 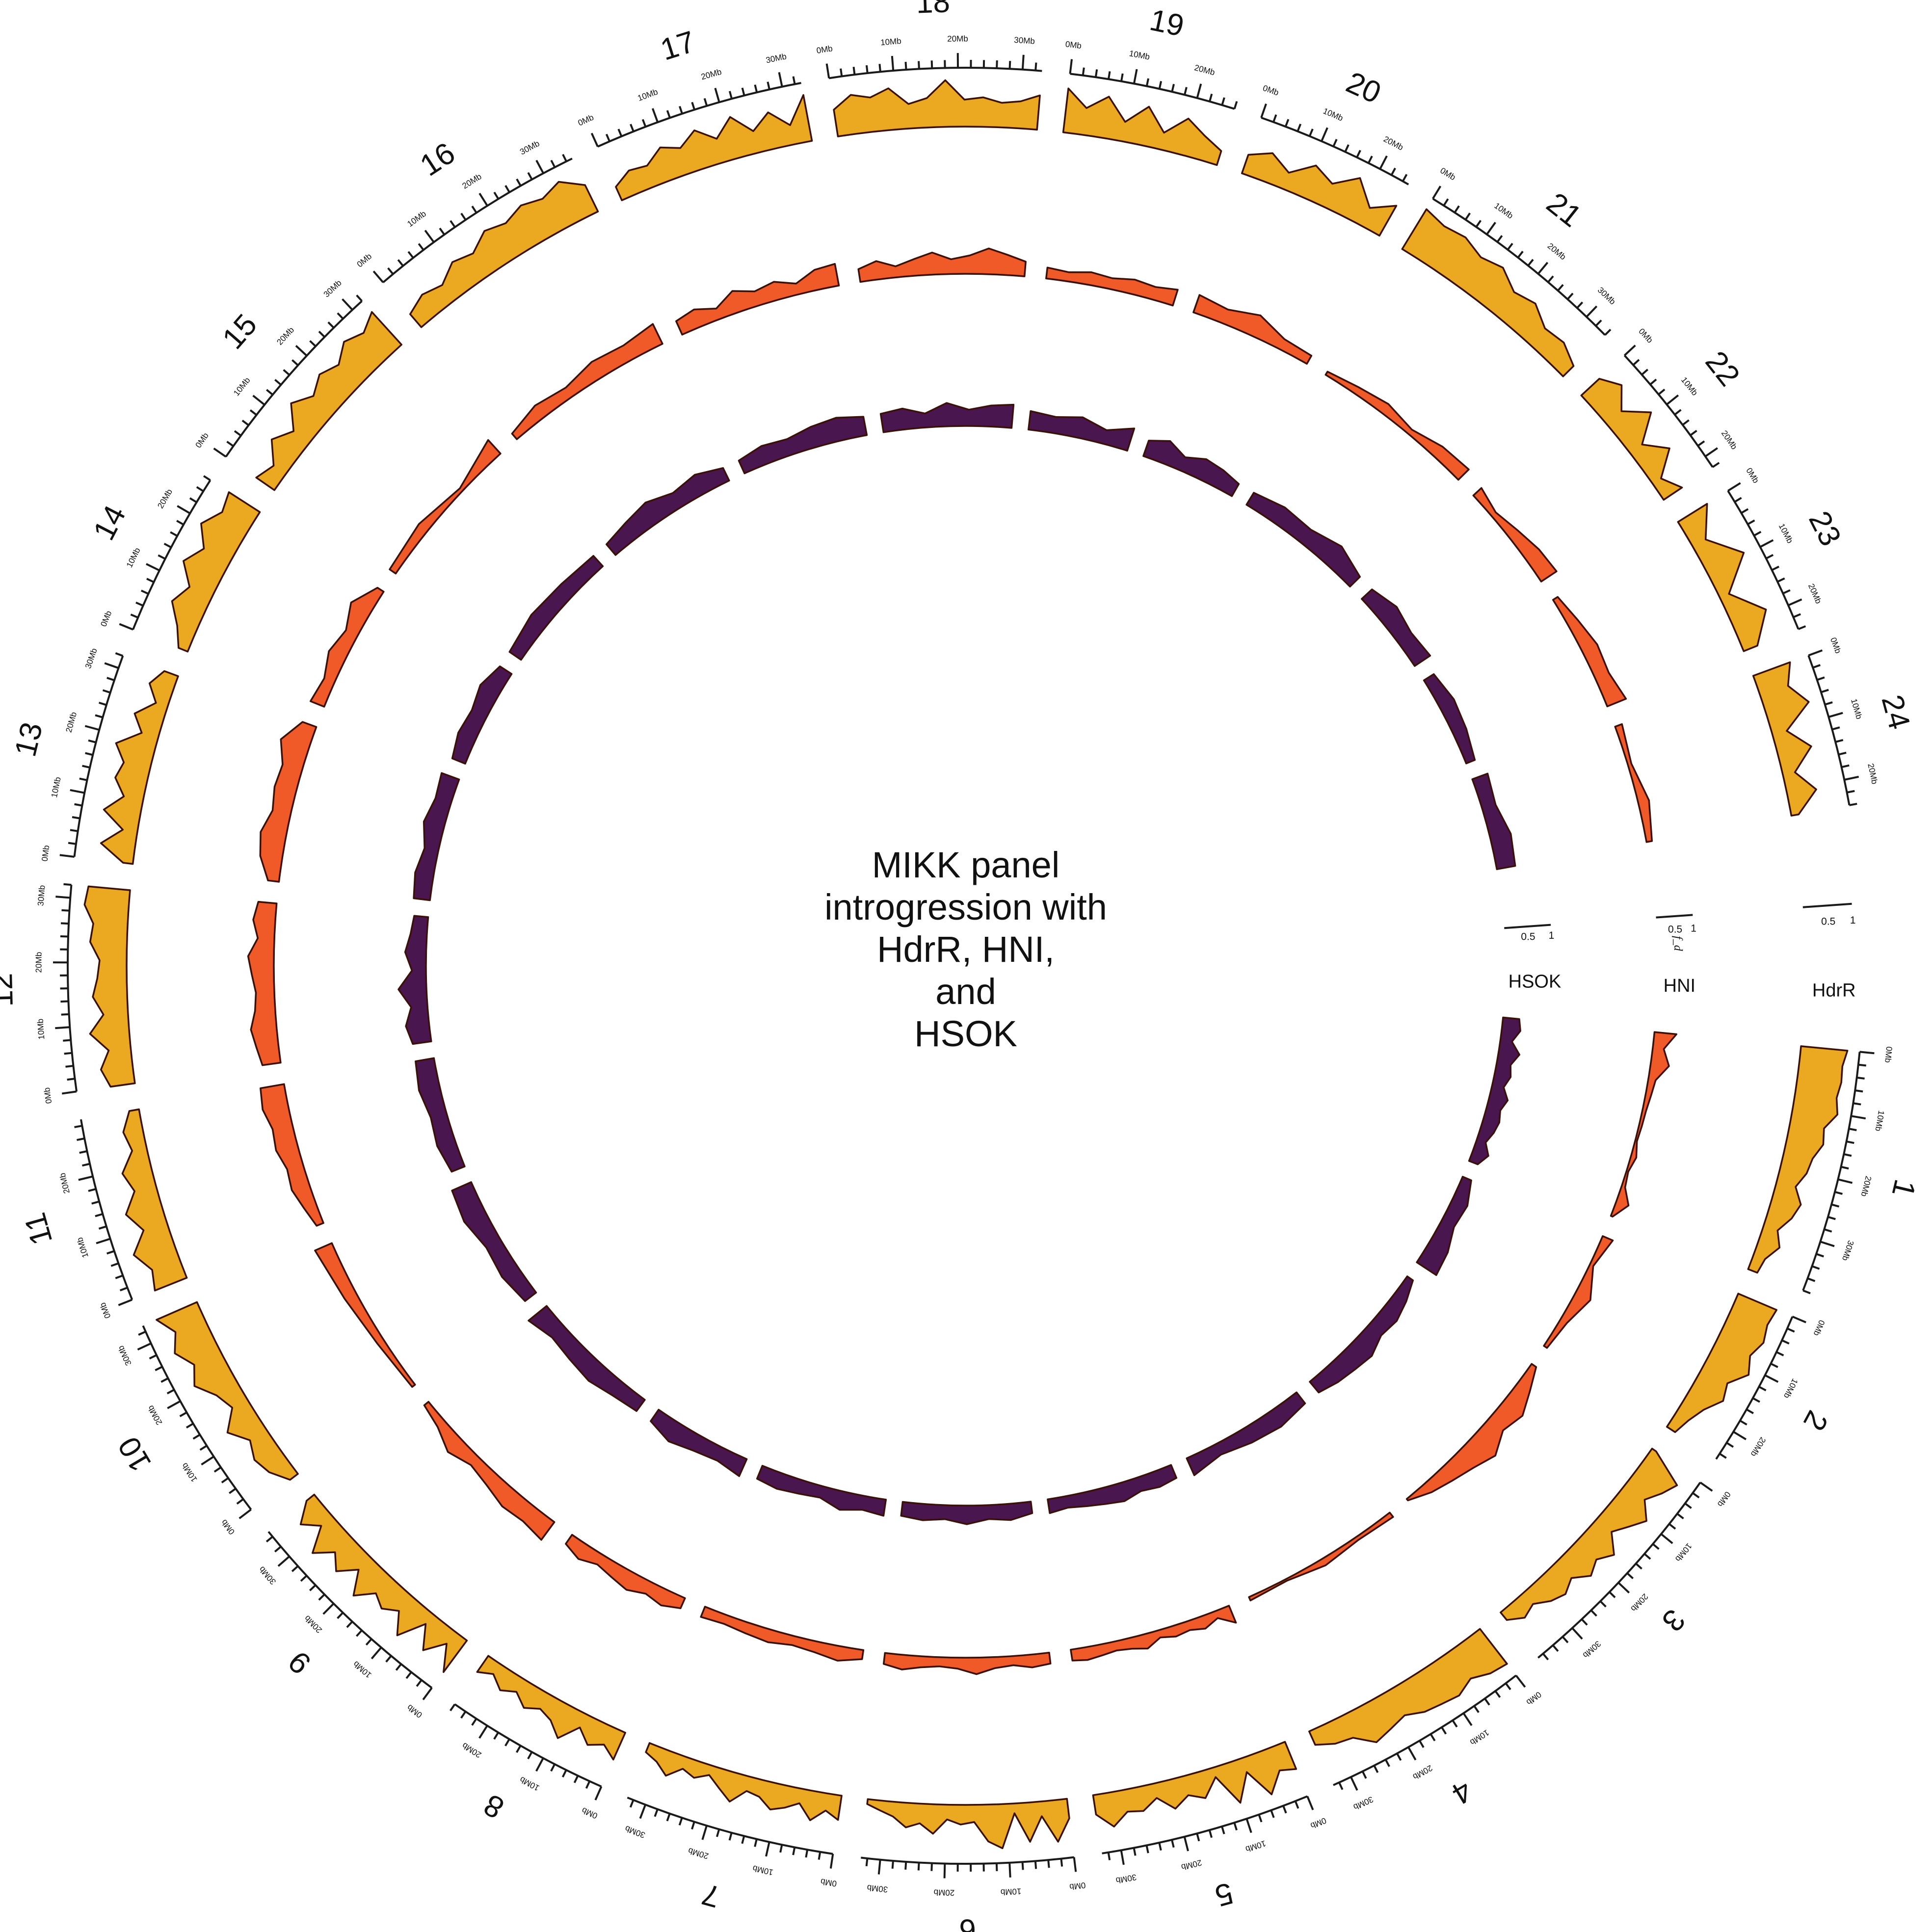 I want to click on area-hdrr-chr24, so click(x=1784, y=739).